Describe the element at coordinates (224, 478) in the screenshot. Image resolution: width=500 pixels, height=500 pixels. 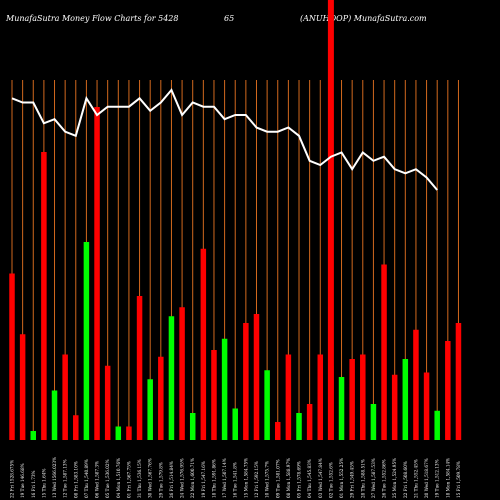
I see `x-tick-label: 17 Wed 1,507.14%` at that location.